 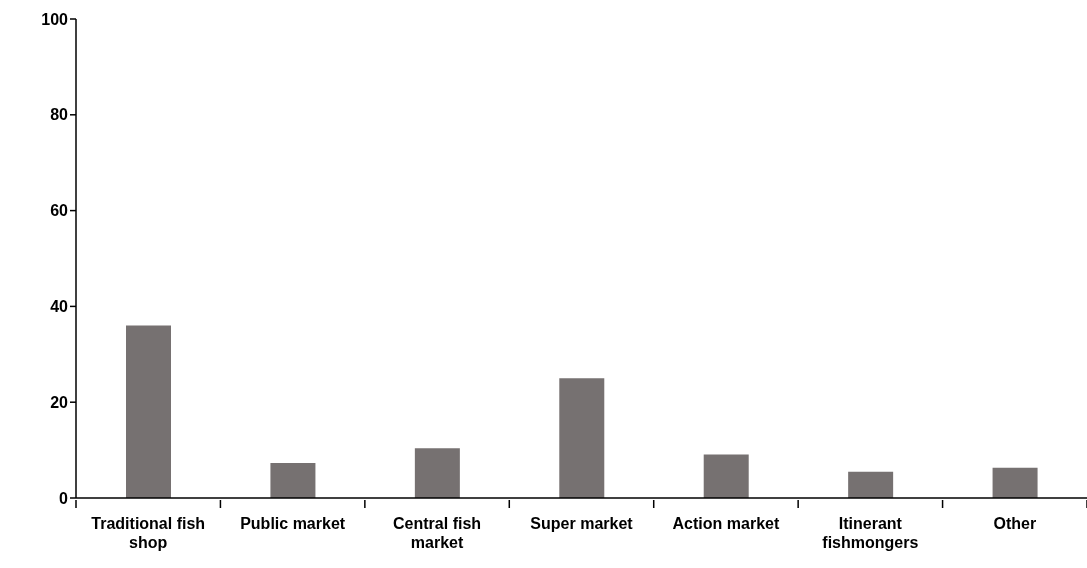 I want to click on x-tick-label: Traditional fish shop, so click(x=148, y=533).